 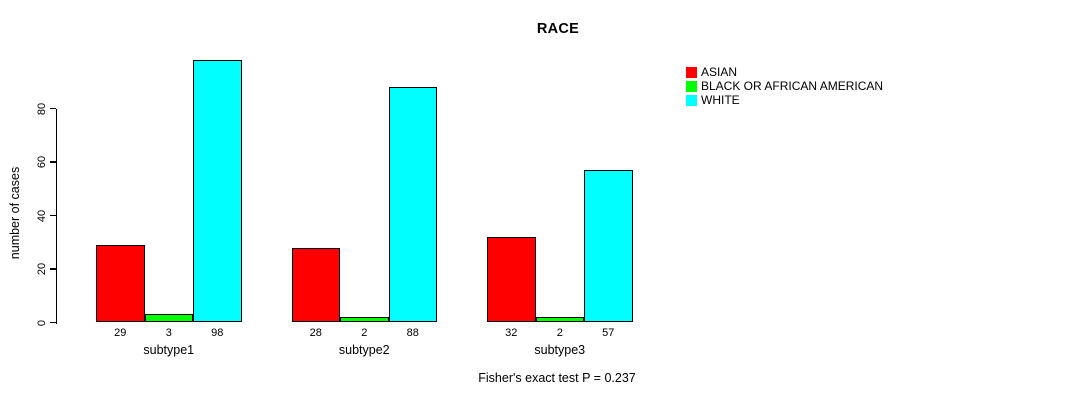 I want to click on bar-white-subtype1, so click(x=217, y=191).